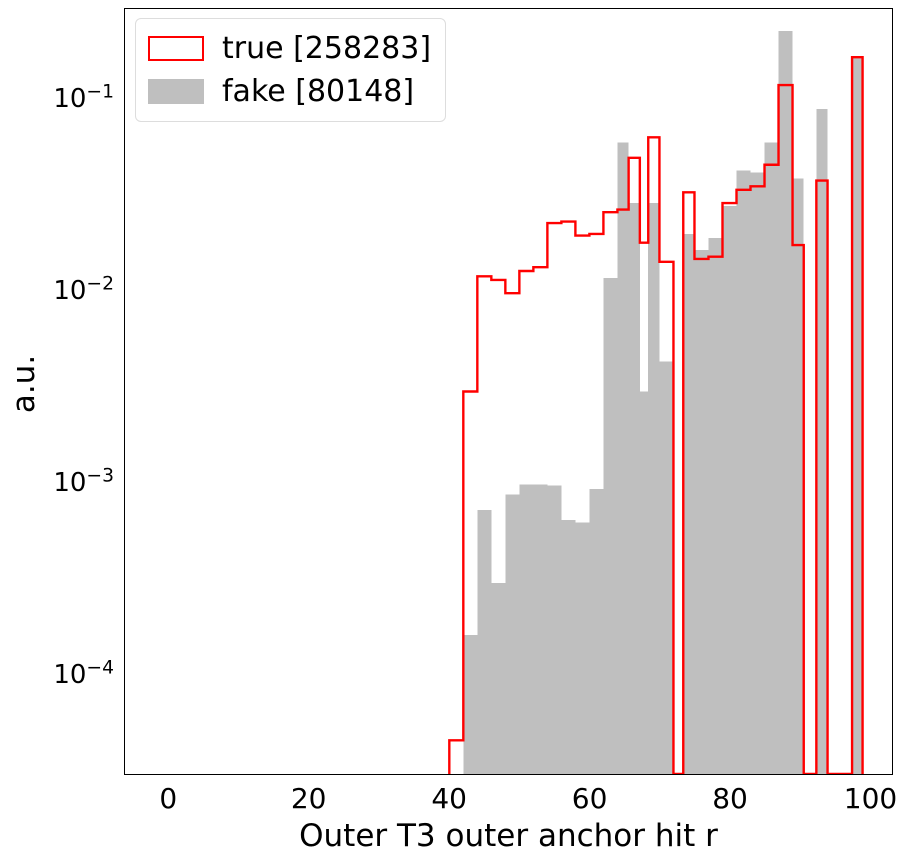 The image size is (908, 866). What do you see at coordinates (318, 91) in the screenshot?
I see `legend-label-fake: fake [80148]` at bounding box center [318, 91].